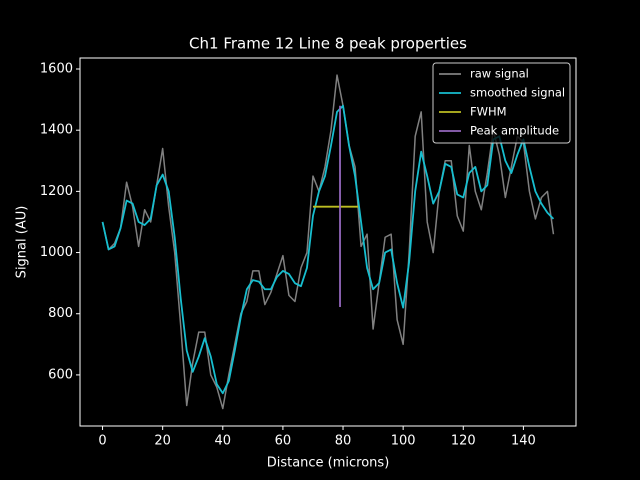 The image size is (640, 480). I want to click on x-axis-label: Distance (microns), so click(328, 463).